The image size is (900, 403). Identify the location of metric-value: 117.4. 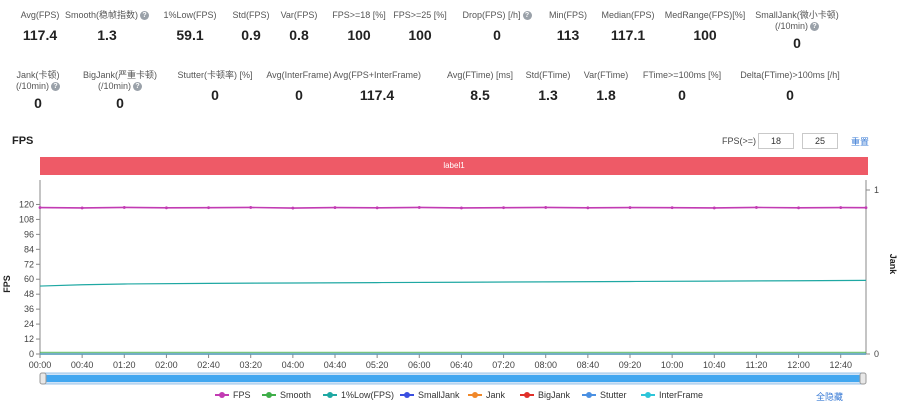
(40, 35).